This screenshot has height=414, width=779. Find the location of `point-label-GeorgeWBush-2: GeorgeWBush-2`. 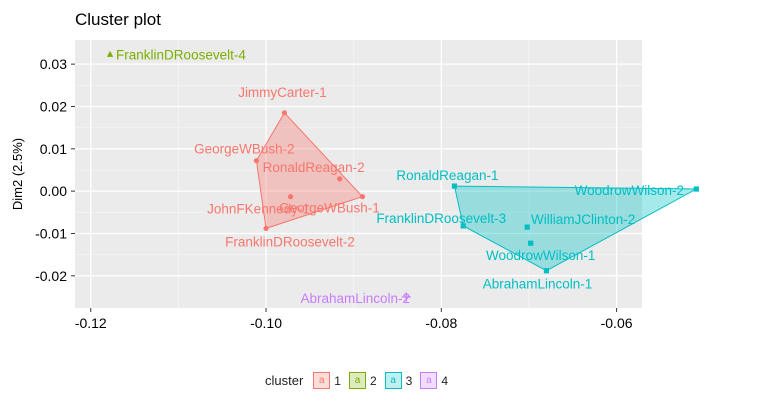

point-label-GeorgeWBush-2: GeorgeWBush-2 is located at coordinates (244, 149).